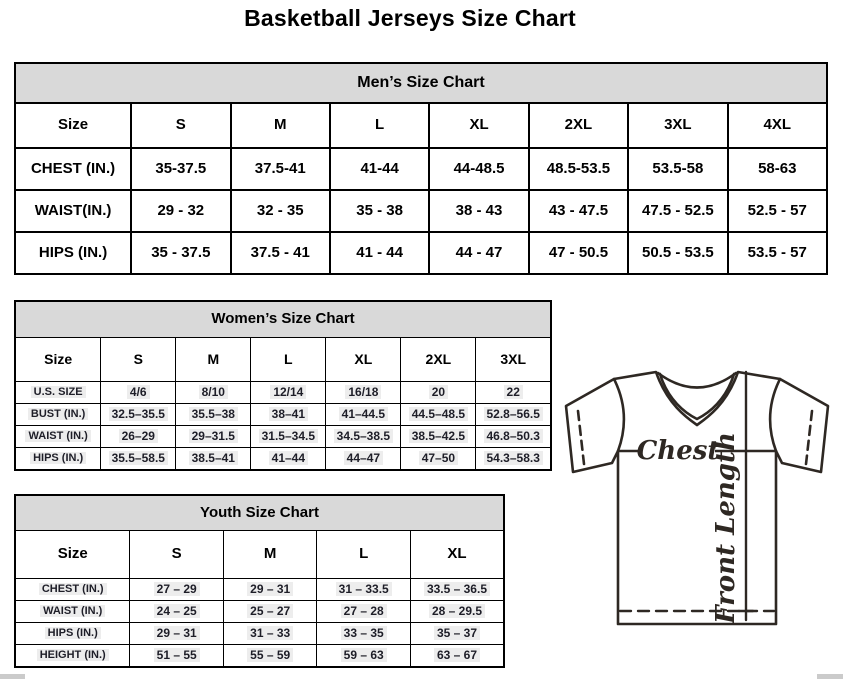 Image resolution: width=843 pixels, height=679 pixels. Describe the element at coordinates (138, 414) in the screenshot. I see `size-value-cell: 32.5–35.5` at that location.